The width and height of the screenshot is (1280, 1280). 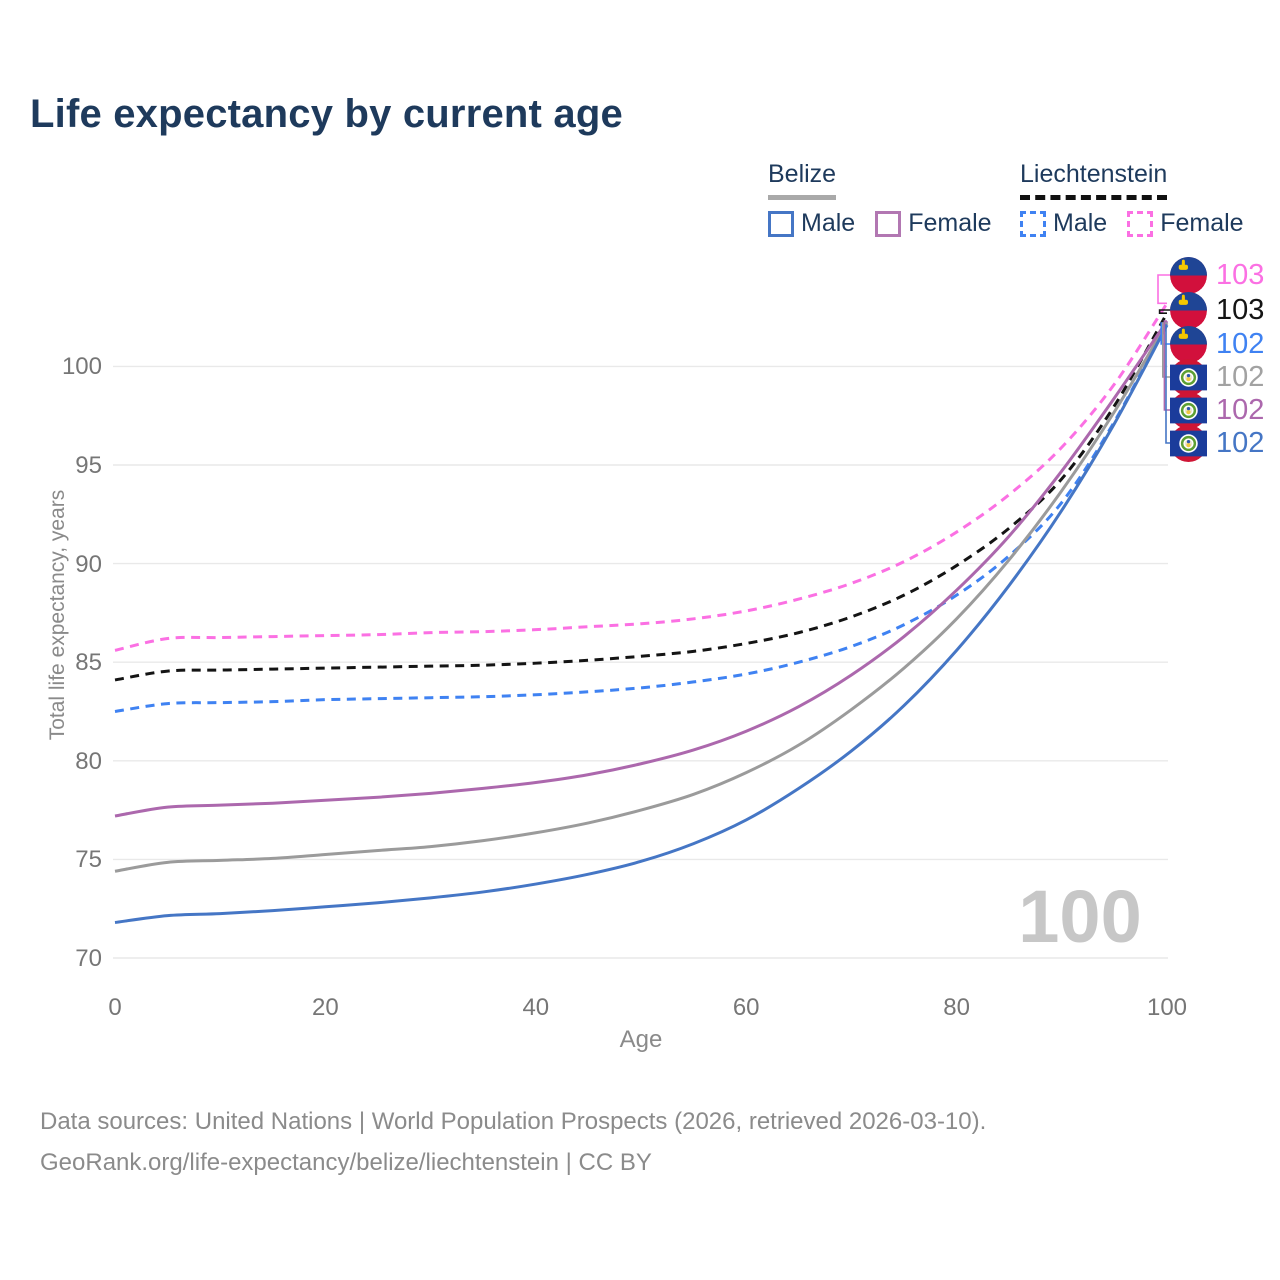 What do you see at coordinates (536, 1007) in the screenshot?
I see `x-tick-40: 40` at bounding box center [536, 1007].